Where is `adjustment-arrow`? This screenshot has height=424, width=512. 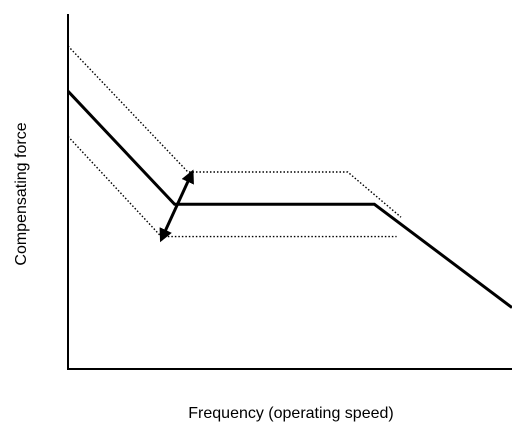 adjustment-arrow is located at coordinates (176, 206).